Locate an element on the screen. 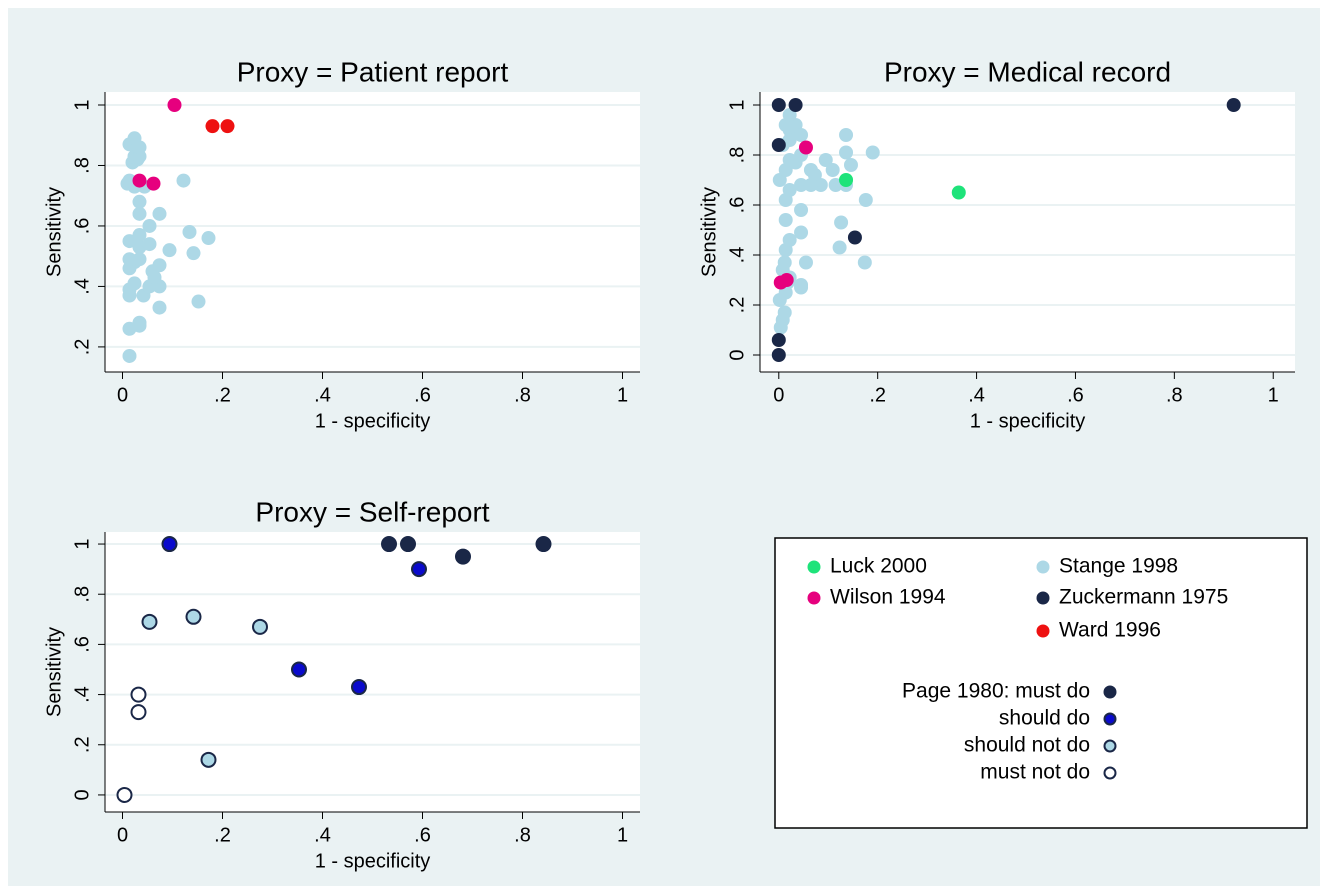  plot-area is located at coordinates (372, 672).